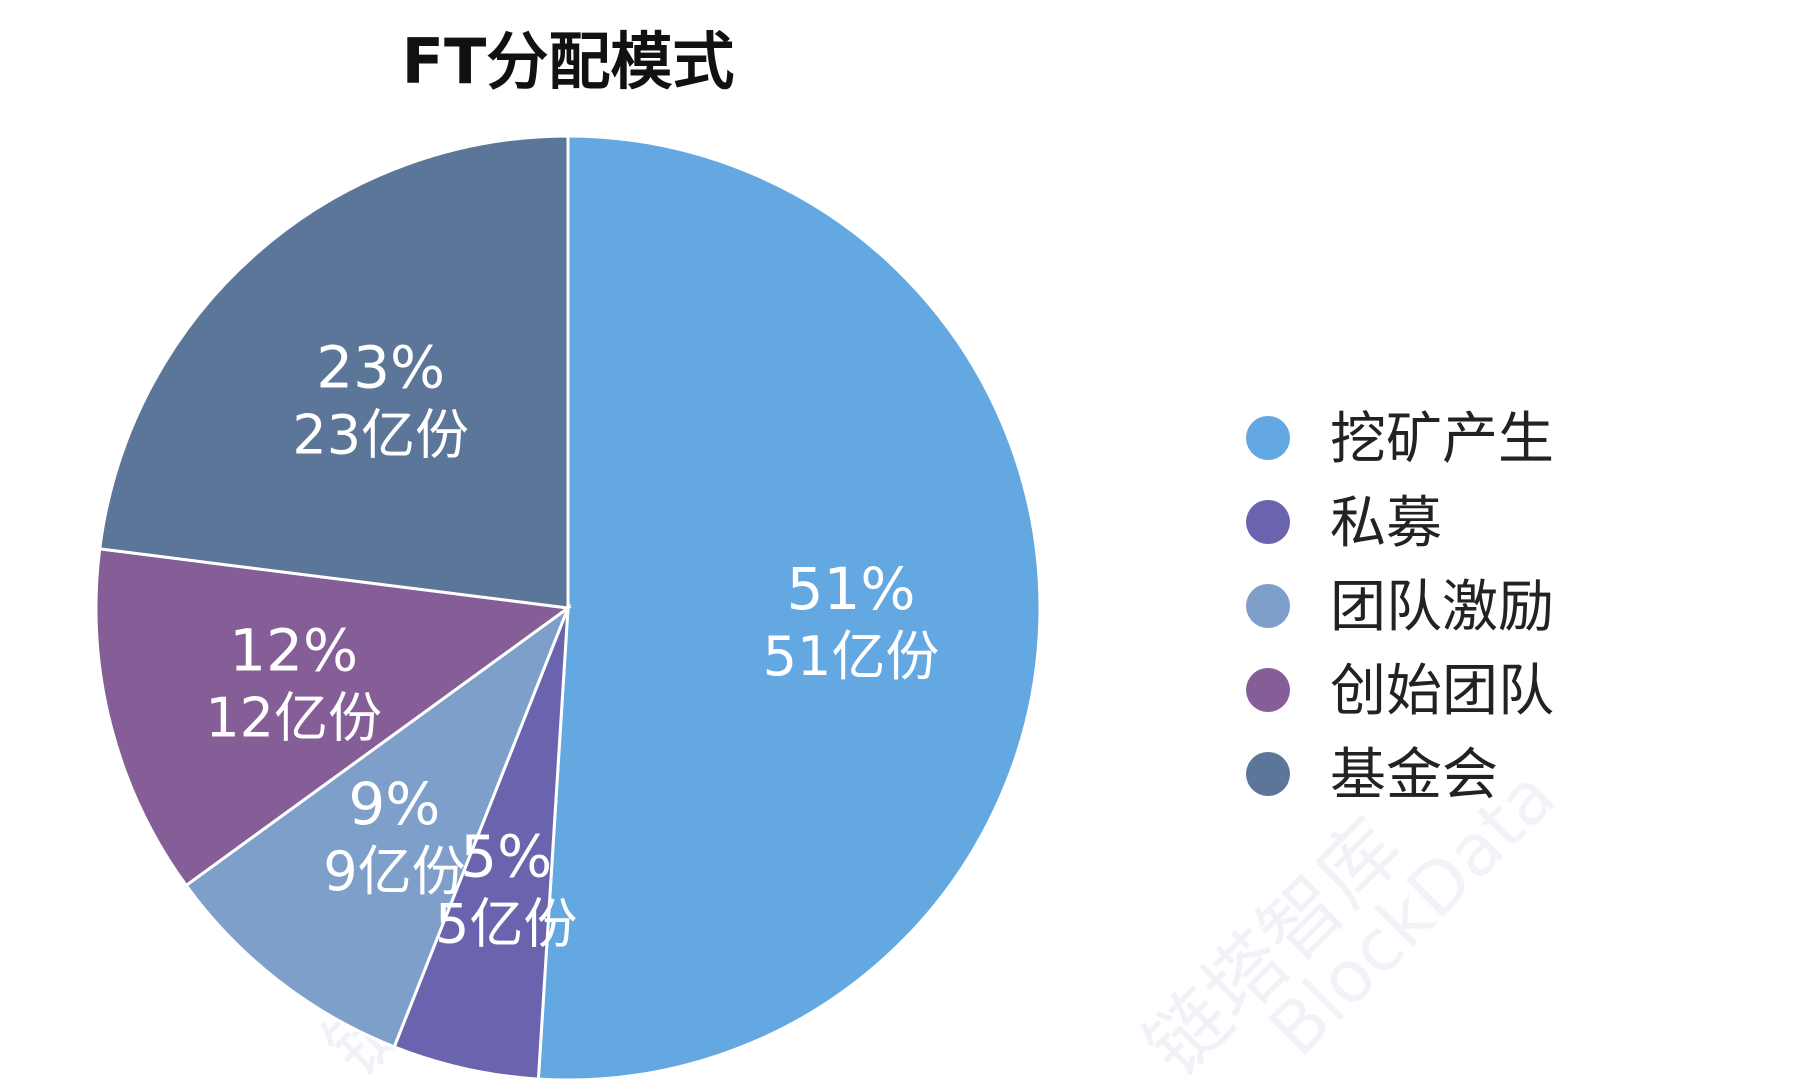 The height and width of the screenshot is (1088, 1804). I want to click on slice-amount-label-5: 23亿份, so click(380, 435).